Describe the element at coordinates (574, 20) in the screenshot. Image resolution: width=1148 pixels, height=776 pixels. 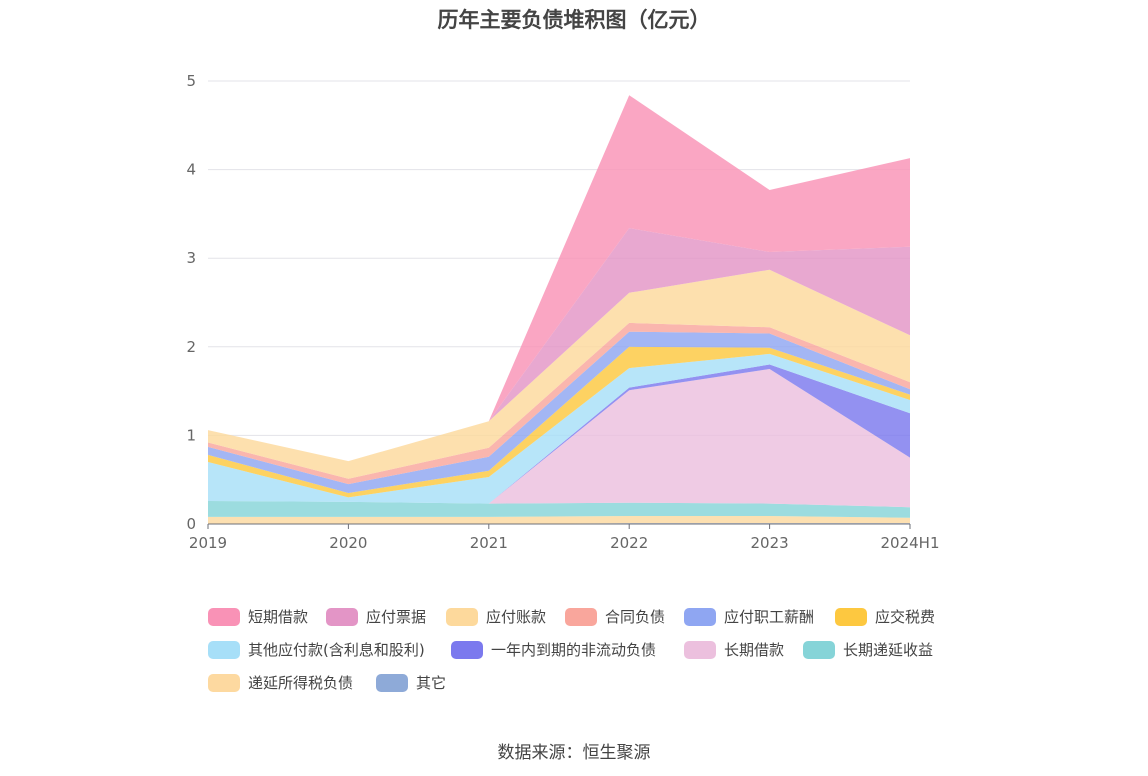
I see `chart-title: 历年主要负债堆积图（亿元）` at that location.